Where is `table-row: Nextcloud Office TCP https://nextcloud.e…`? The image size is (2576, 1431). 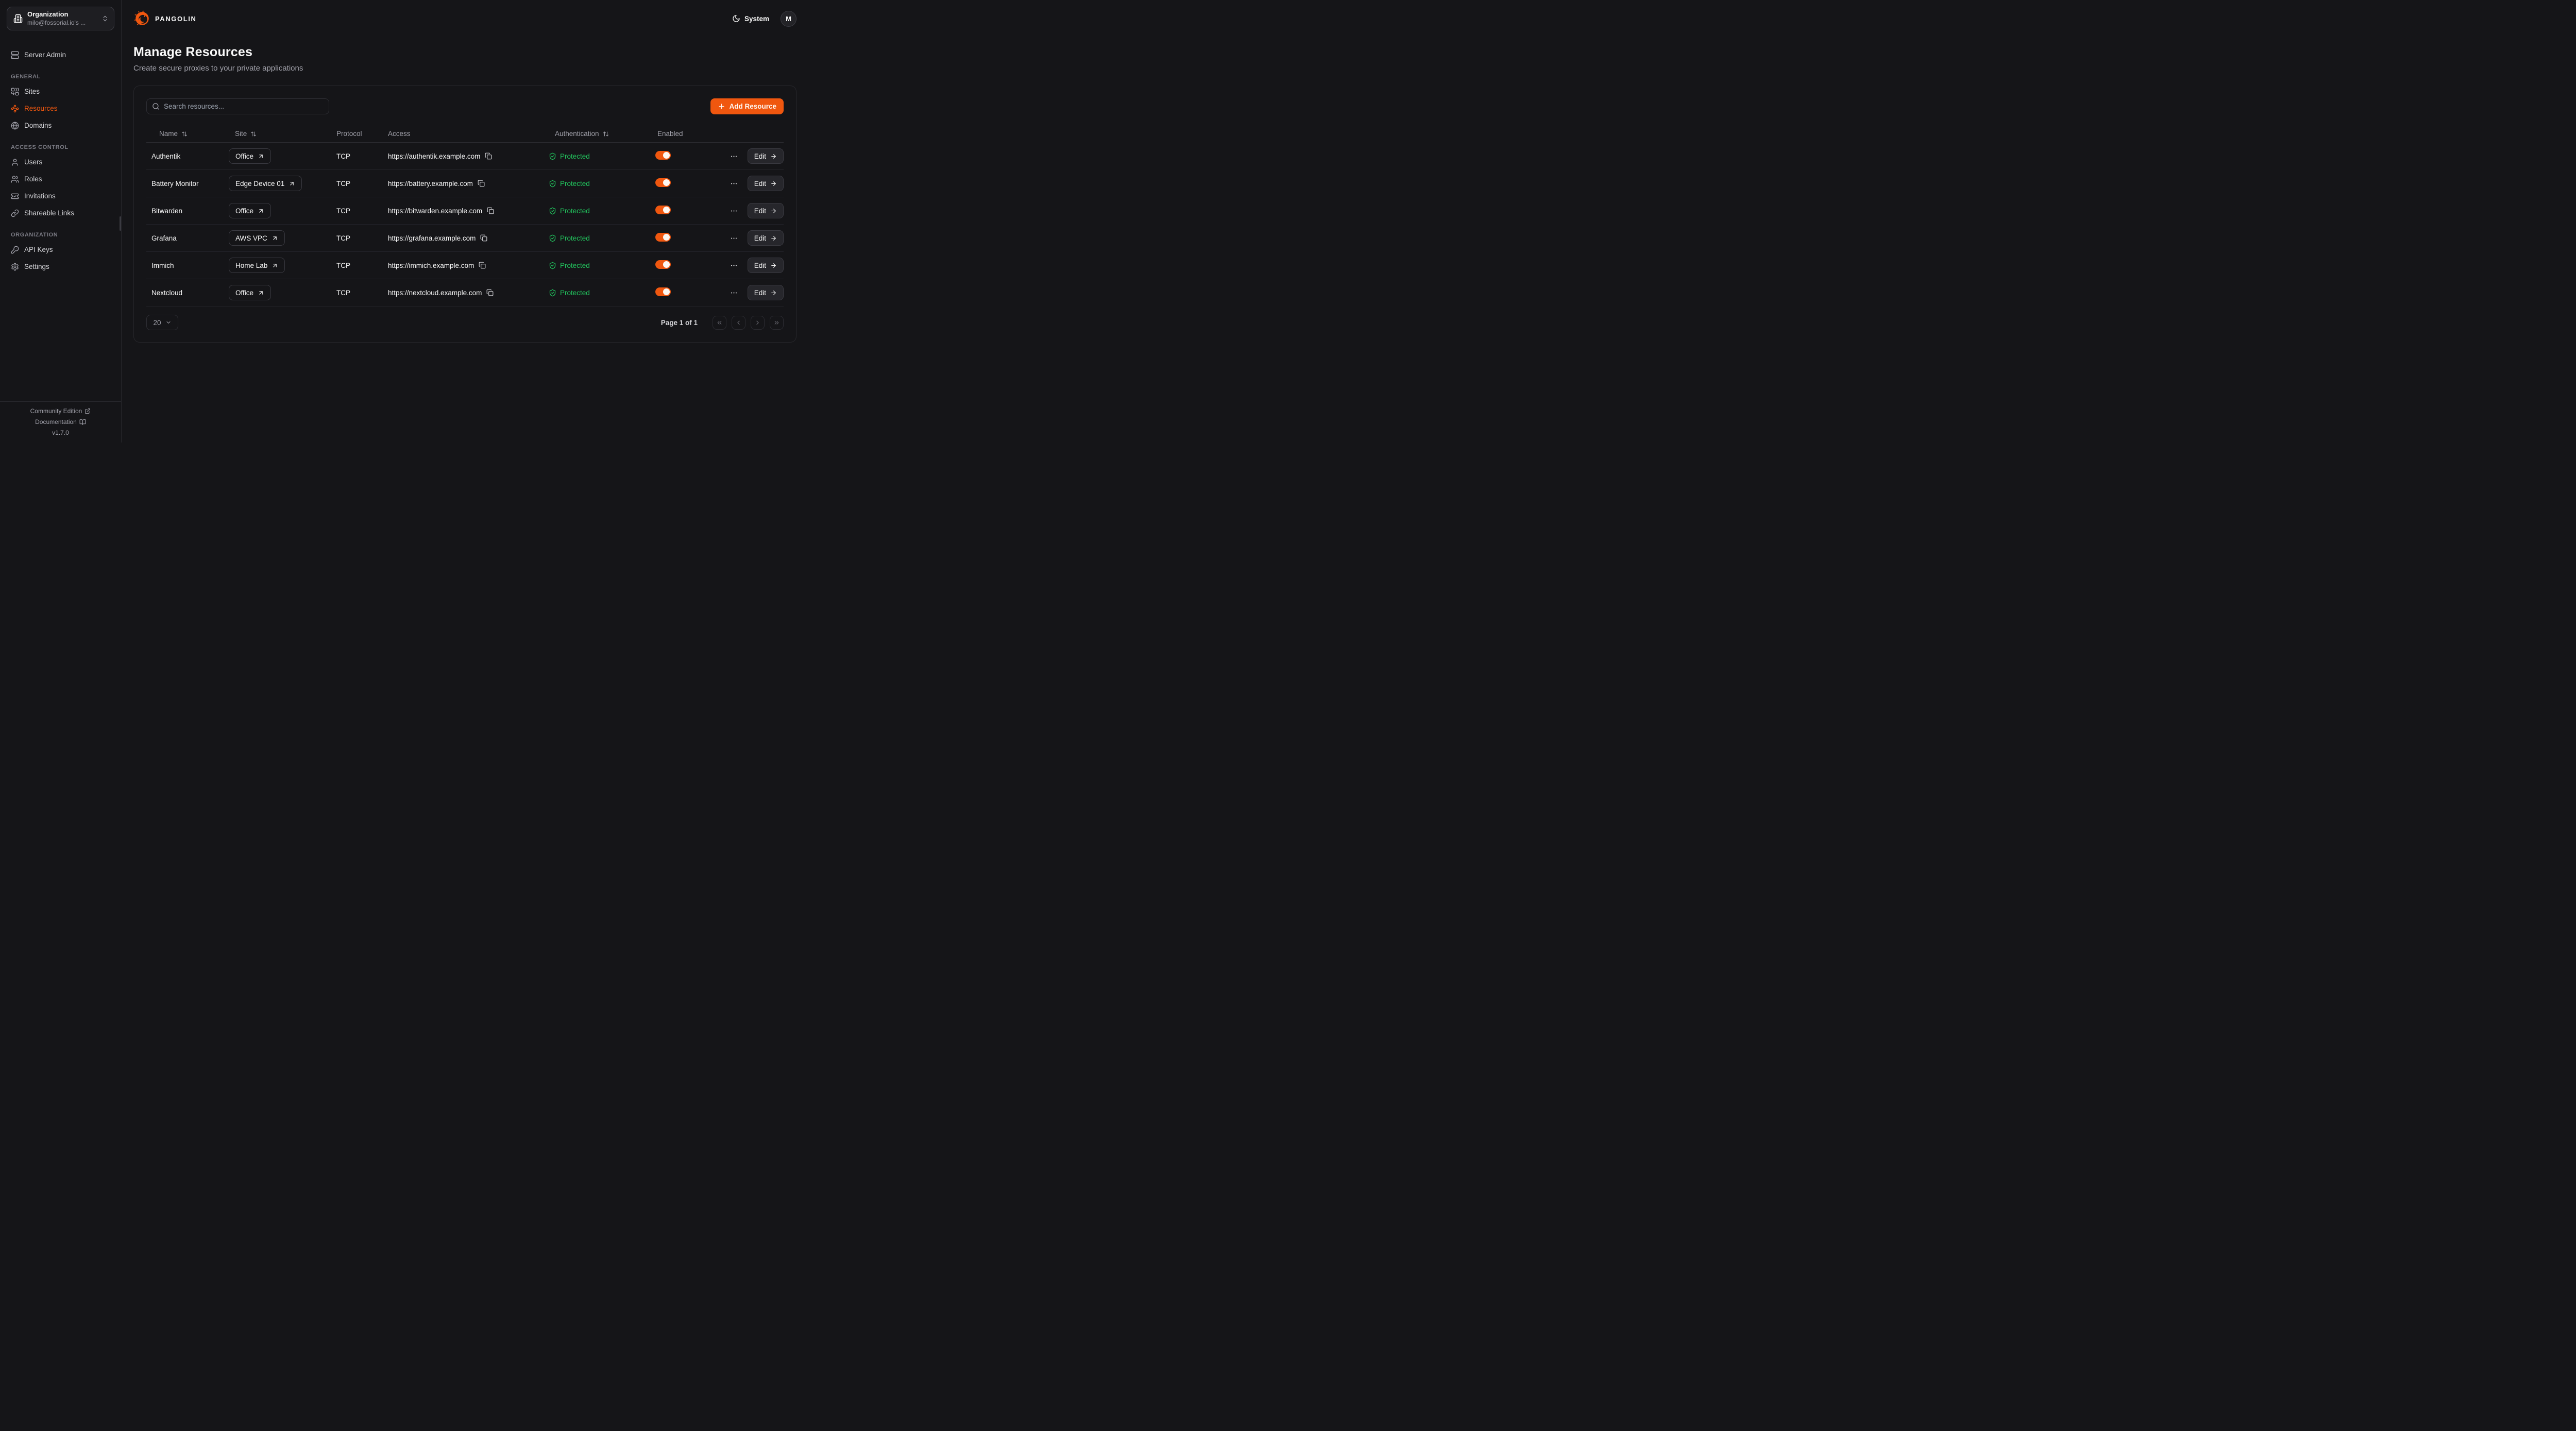 table-row: Nextcloud Office TCP https://nextcloud.e… is located at coordinates (465, 292).